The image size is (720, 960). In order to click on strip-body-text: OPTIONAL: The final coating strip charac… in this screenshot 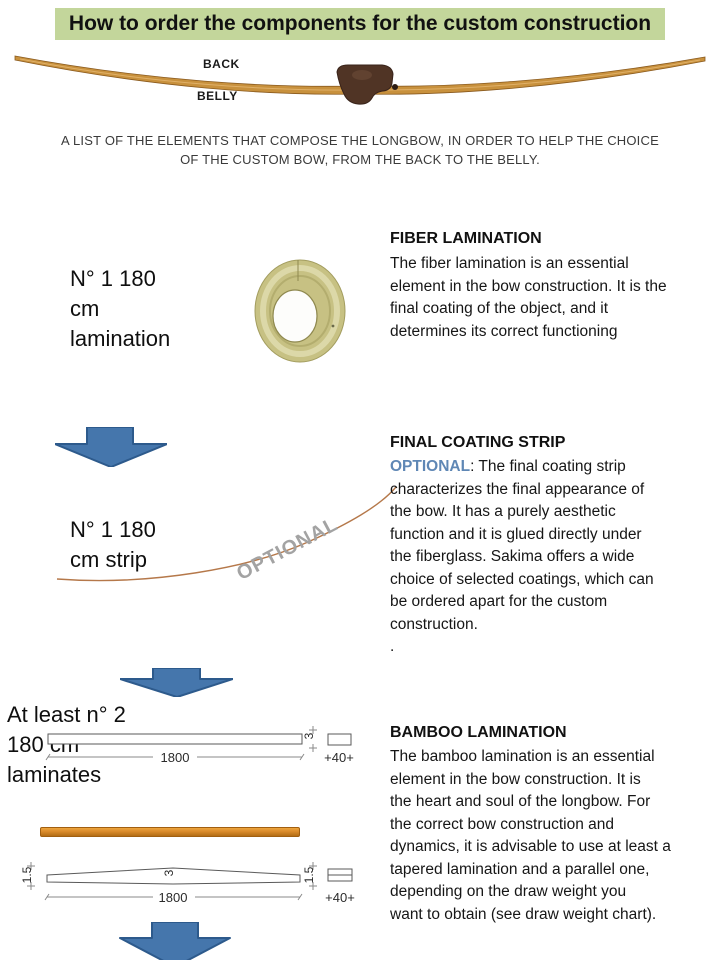, I will do `click(555, 557)`.